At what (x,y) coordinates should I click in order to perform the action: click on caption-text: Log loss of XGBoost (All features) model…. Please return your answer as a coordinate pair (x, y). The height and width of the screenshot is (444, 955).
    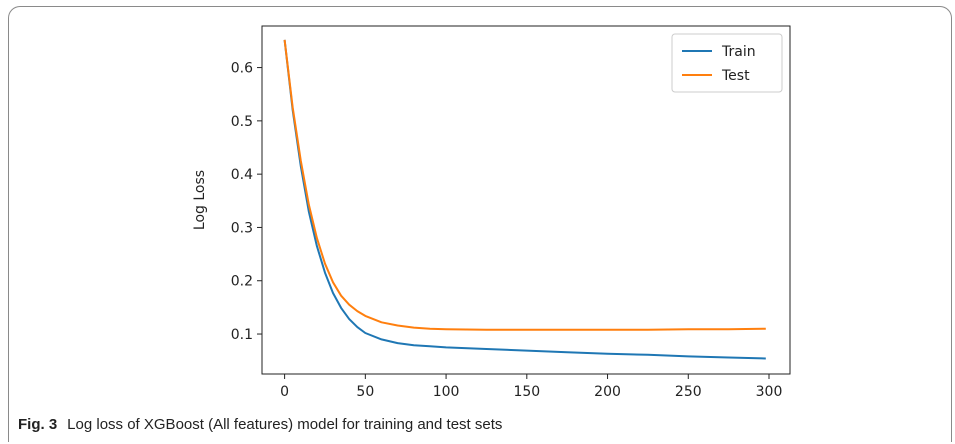
    Looking at the image, I should click on (285, 424).